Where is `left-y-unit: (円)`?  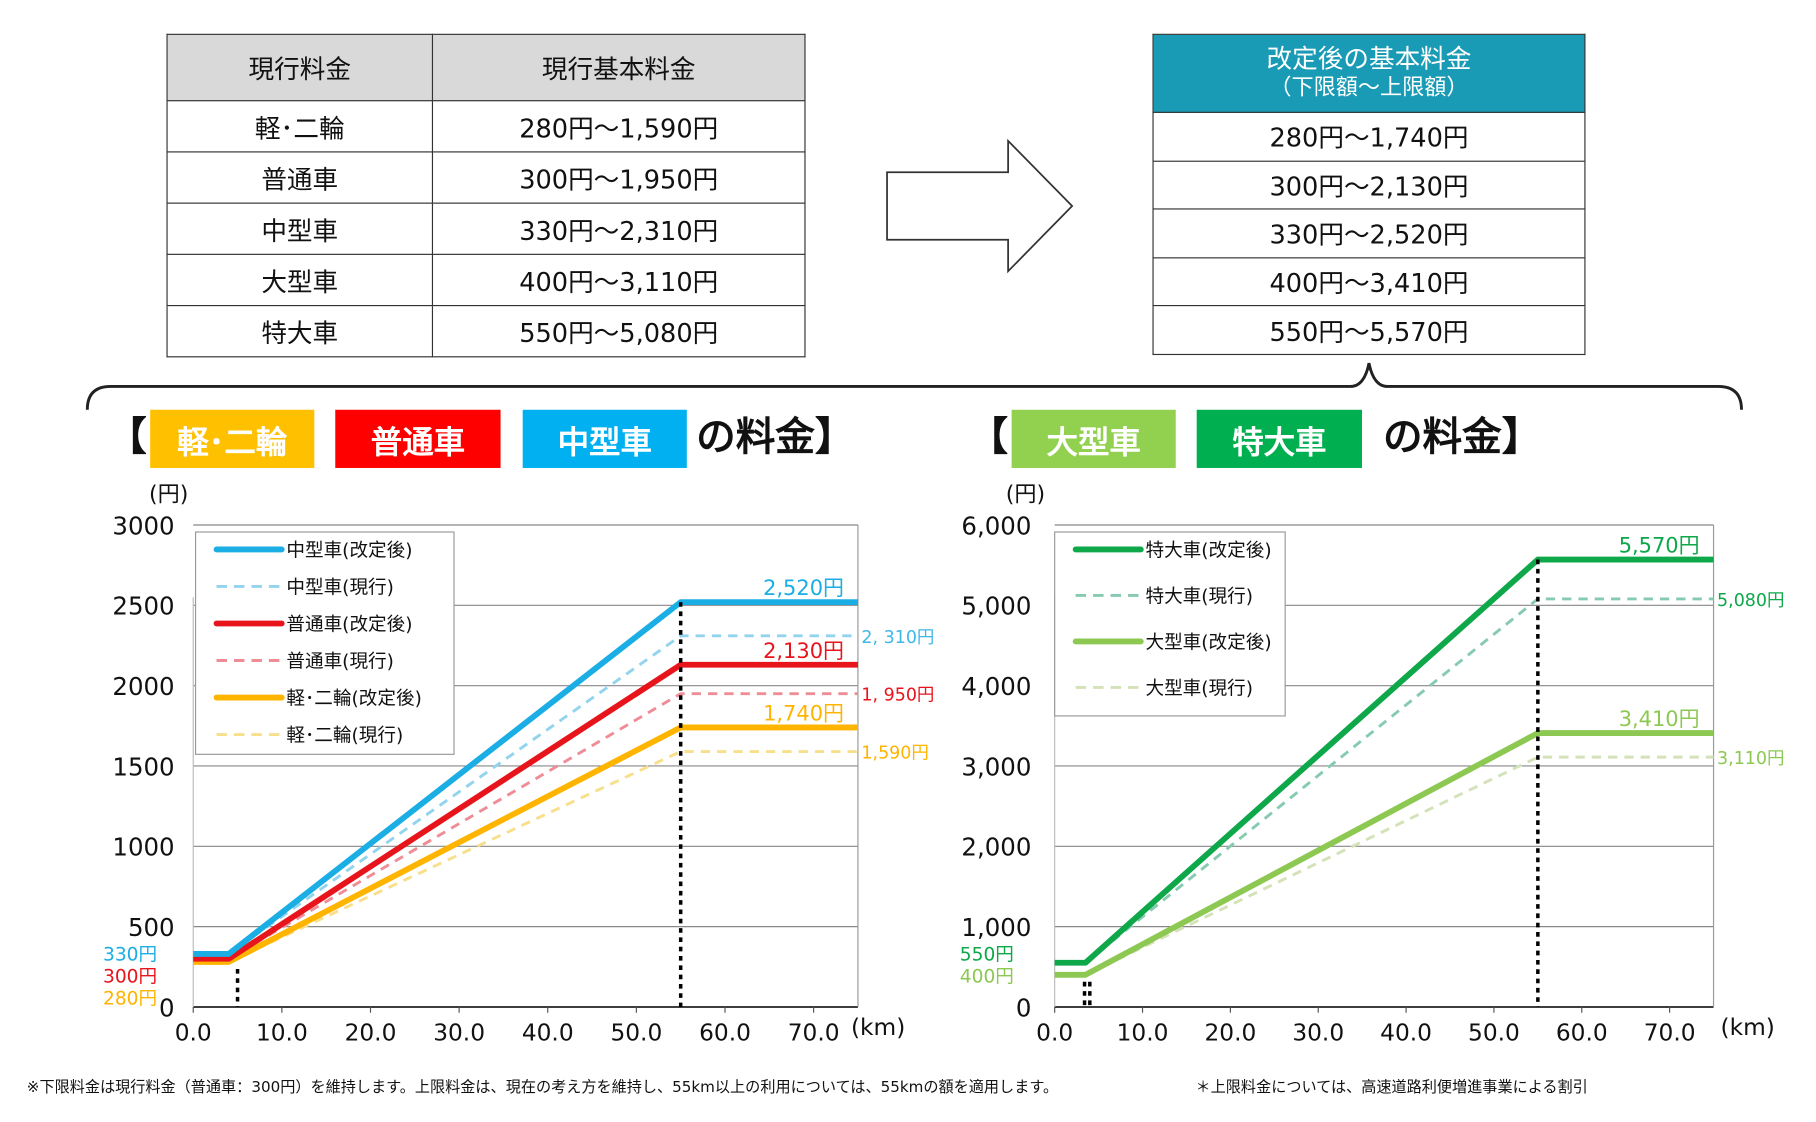
left-y-unit: (円) is located at coordinates (169, 494).